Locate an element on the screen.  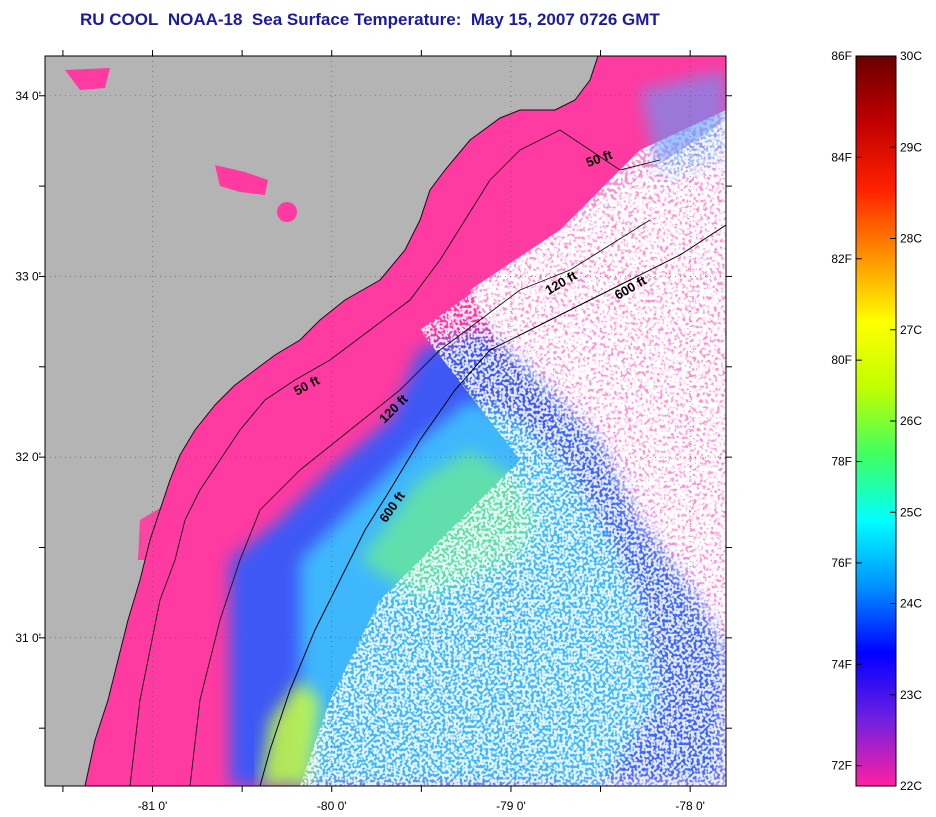
colorbar-fahrenheit-label: 80F is located at coordinates (841, 360).